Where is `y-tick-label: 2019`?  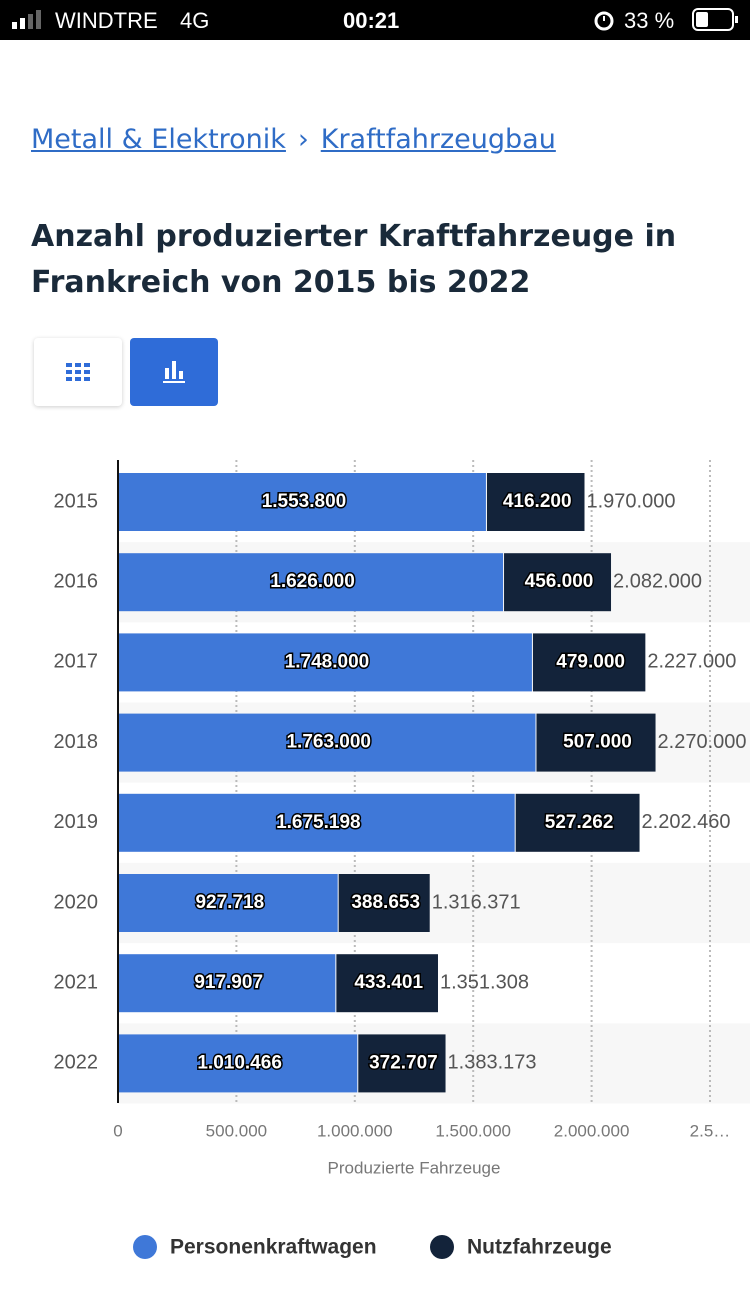 y-tick-label: 2019 is located at coordinates (76, 822).